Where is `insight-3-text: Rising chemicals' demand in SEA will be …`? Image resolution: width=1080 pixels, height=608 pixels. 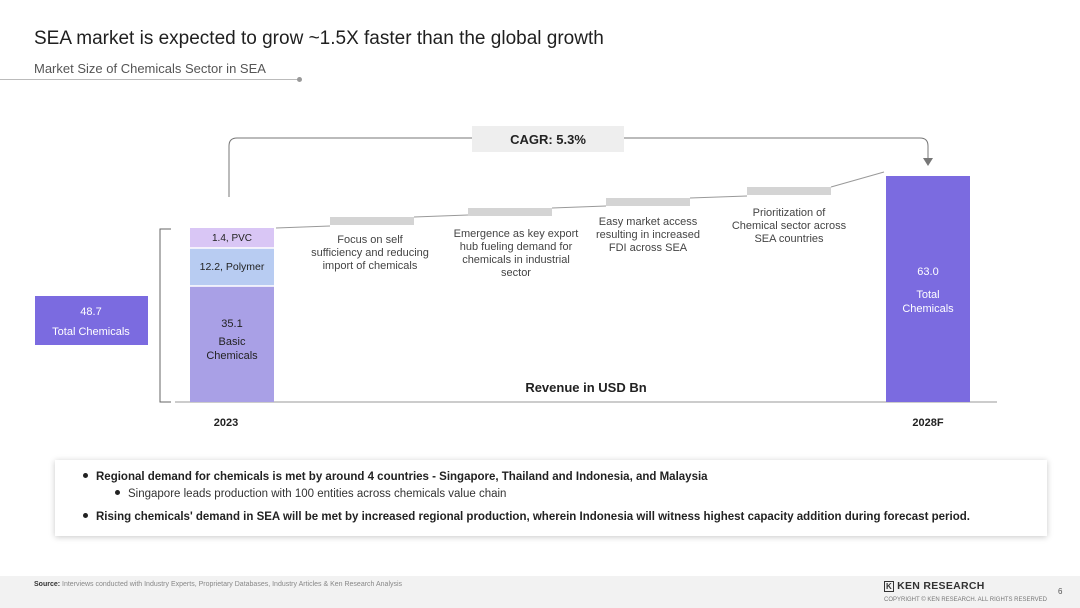
insight-3-text: Rising chemicals' demand in SEA will be … is located at coordinates (533, 517).